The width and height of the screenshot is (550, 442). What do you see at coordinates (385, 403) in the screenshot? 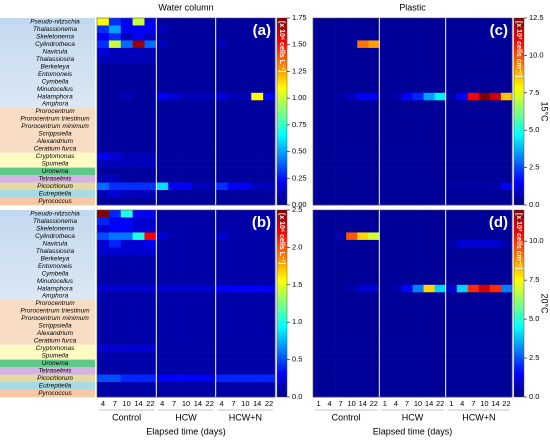
I see `x-tick-label: 1` at bounding box center [385, 403].